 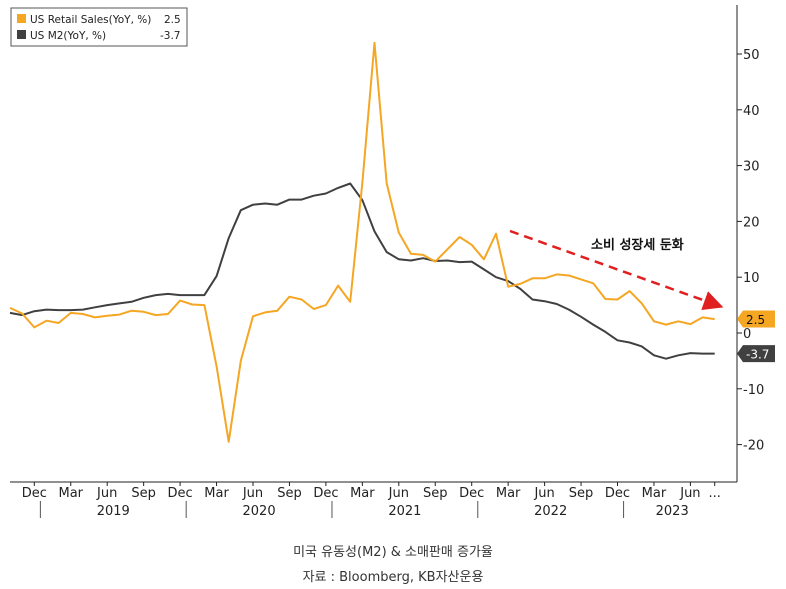 I want to click on legend-box, so click(x=99, y=27).